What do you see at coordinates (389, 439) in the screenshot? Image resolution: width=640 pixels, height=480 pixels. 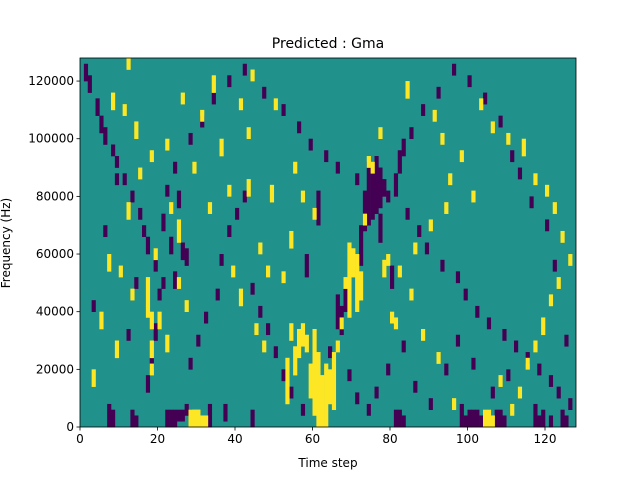 I see `x-tick-label: 80` at bounding box center [389, 439].